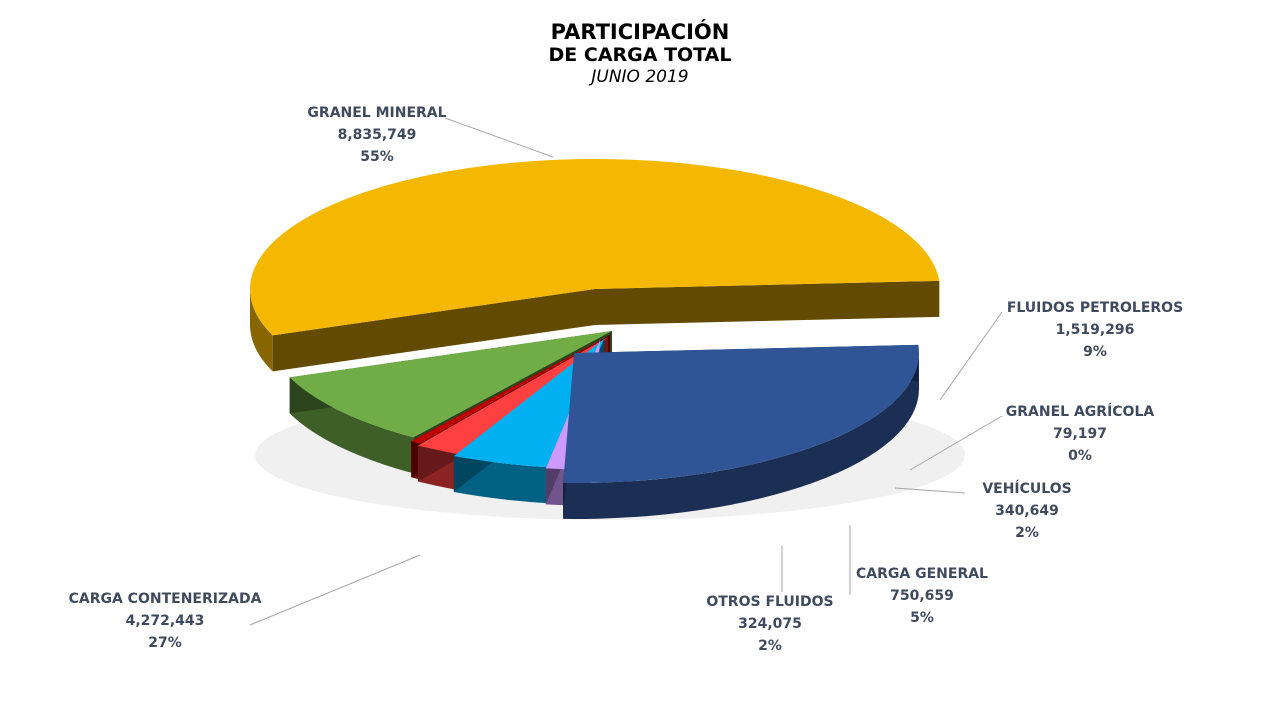 This screenshot has width=1280, height=720. What do you see at coordinates (922, 618) in the screenshot?
I see `slice-percent: 5%` at bounding box center [922, 618].